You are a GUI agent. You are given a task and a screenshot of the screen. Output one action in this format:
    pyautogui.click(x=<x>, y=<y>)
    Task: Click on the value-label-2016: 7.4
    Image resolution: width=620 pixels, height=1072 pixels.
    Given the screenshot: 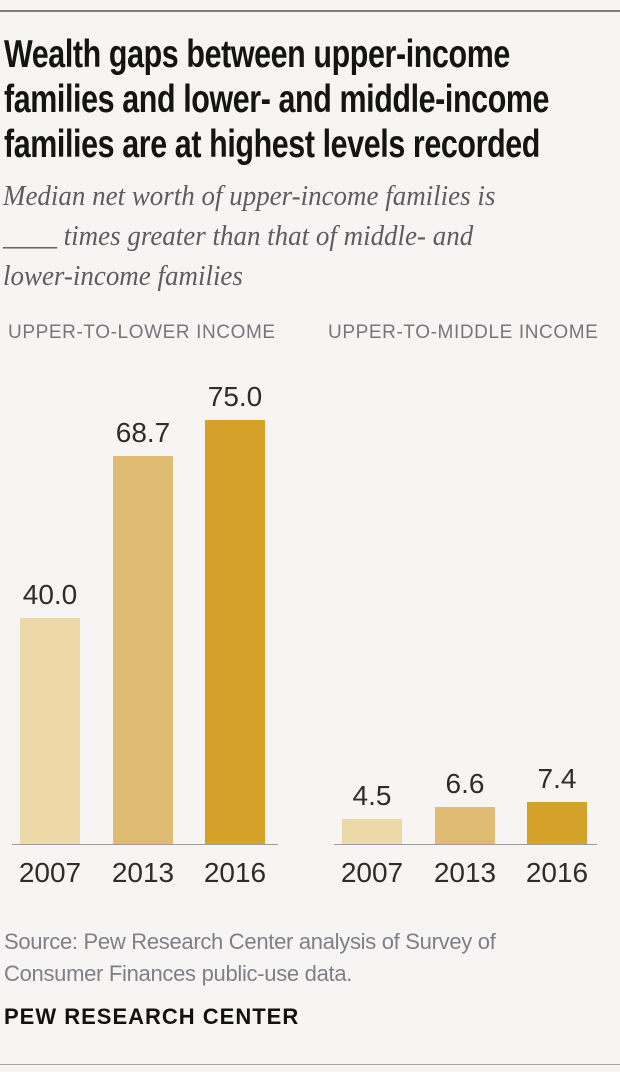 What is the action you would take?
    pyautogui.click(x=557, y=778)
    